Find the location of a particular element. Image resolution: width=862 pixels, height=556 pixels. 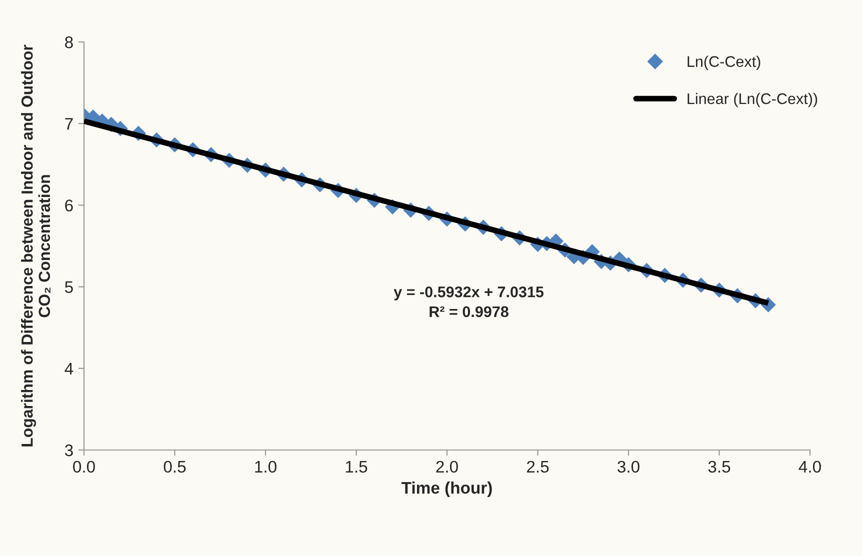

x-tick-label: 2.0 is located at coordinates (447, 466).